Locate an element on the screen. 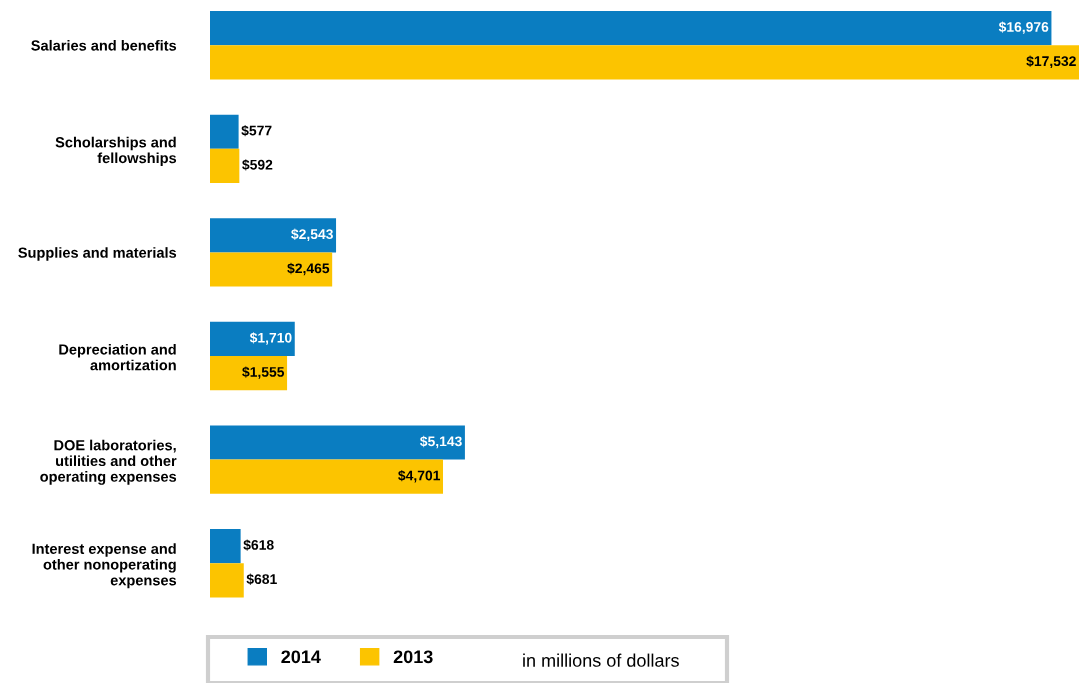  y-tick-label: Scholarships and fellowships is located at coordinates (116, 151).